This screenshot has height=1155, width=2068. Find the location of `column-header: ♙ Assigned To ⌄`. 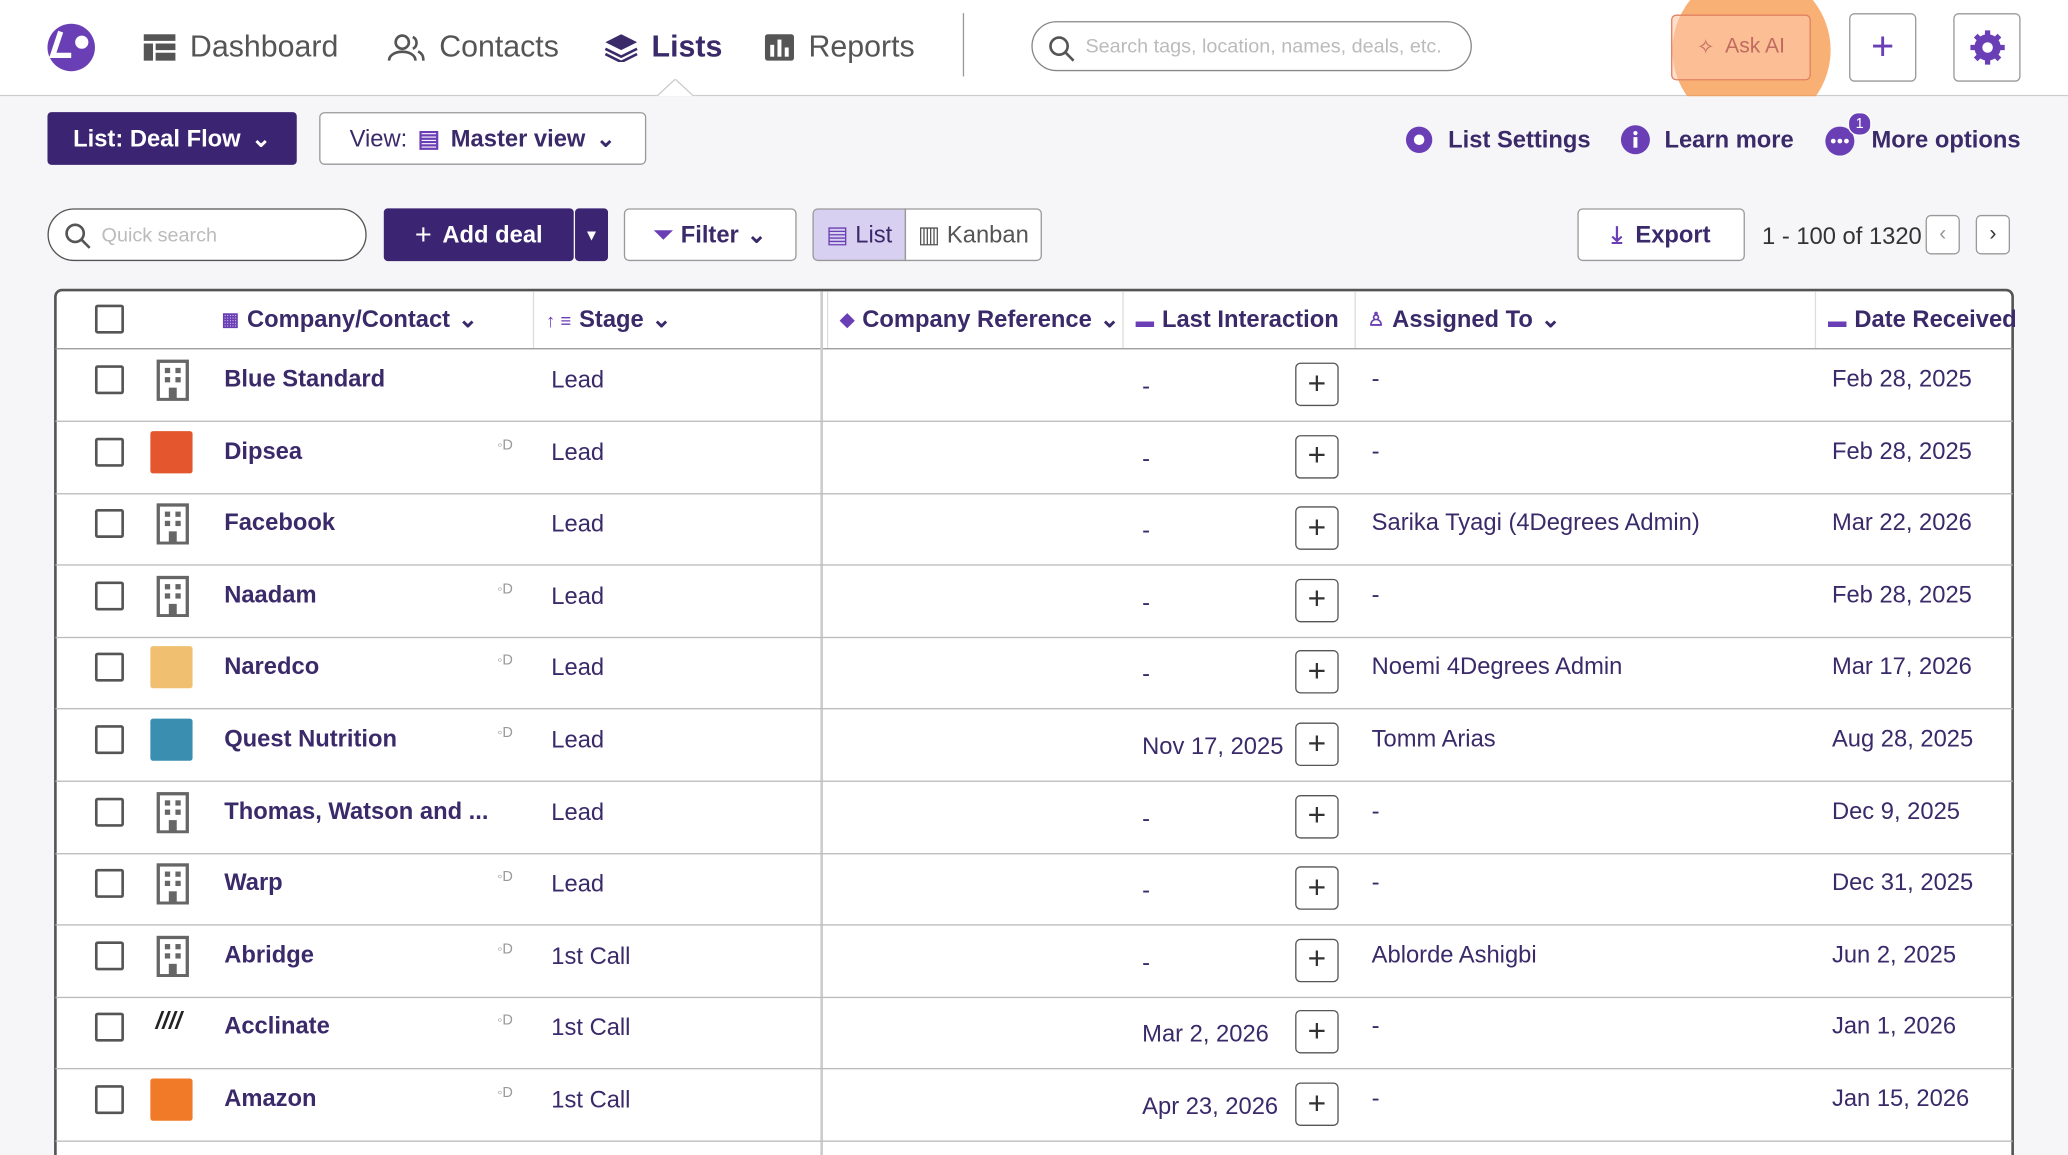

column-header: ♙ Assigned To ⌄ is located at coordinates (1464, 319).